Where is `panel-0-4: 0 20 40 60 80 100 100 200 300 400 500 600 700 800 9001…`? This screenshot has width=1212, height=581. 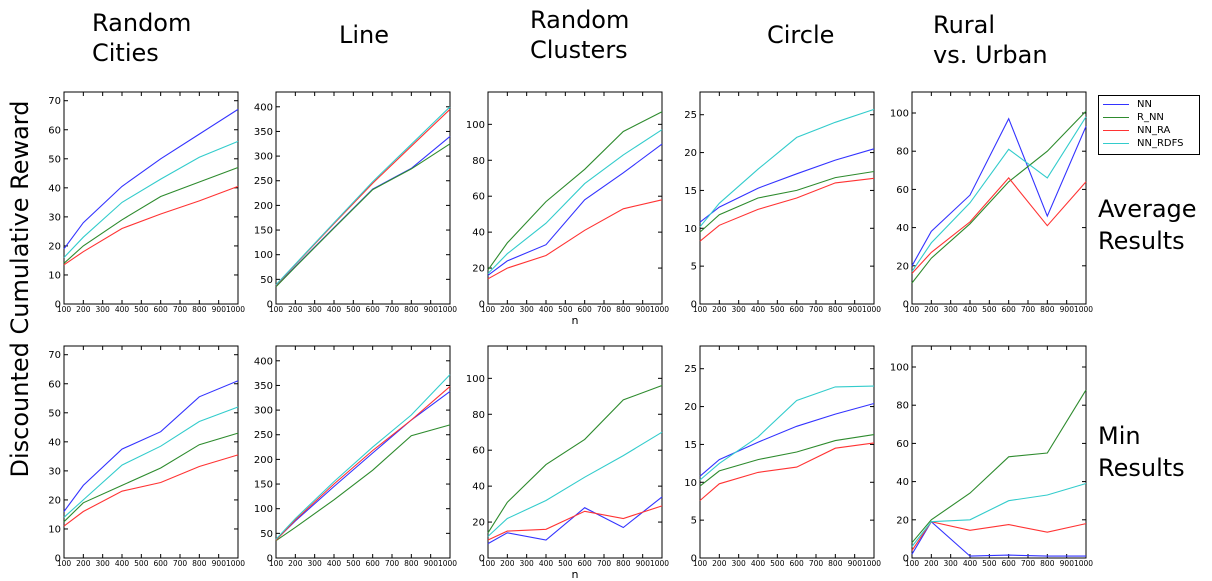 panel-0-4: 0 20 40 60 80 100 100 200 300 400 500 600 700 800 9001… is located at coordinates (991, 202).